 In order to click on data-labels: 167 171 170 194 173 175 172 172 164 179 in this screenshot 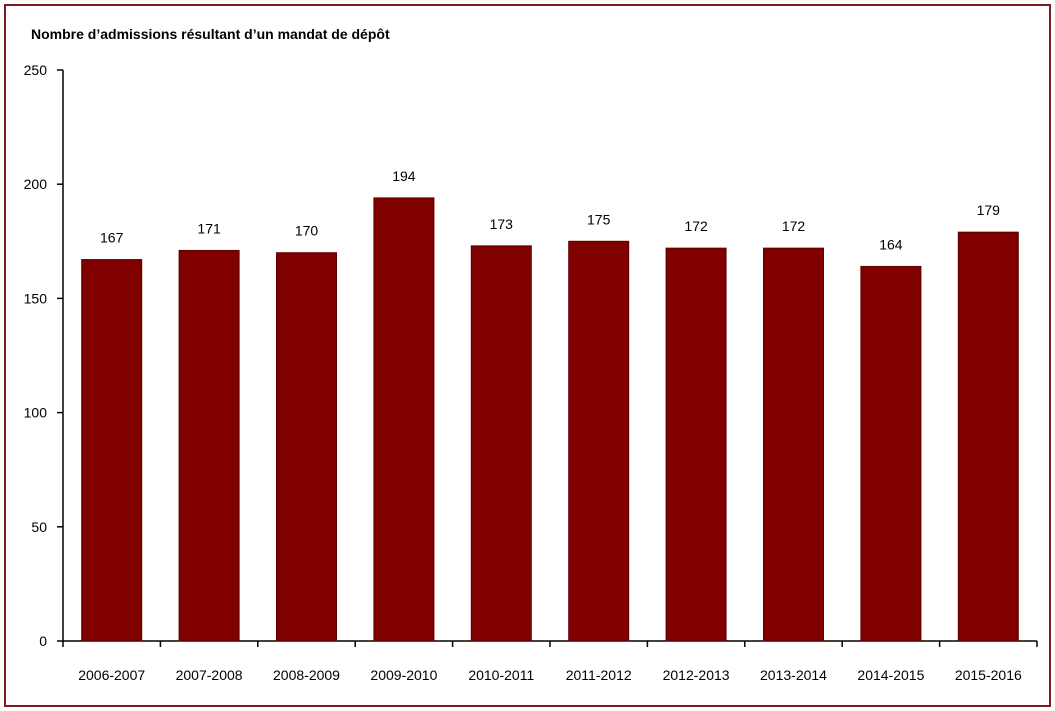, I will do `click(550, 210)`.